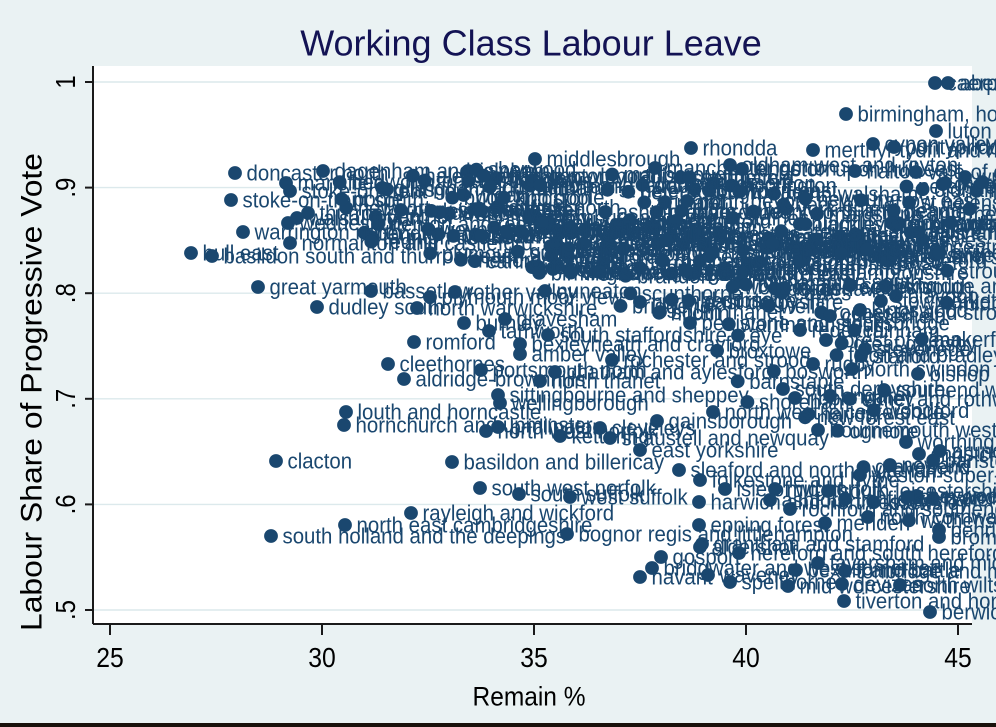  I want to click on svg-text: st helens south, so click(687, 189).